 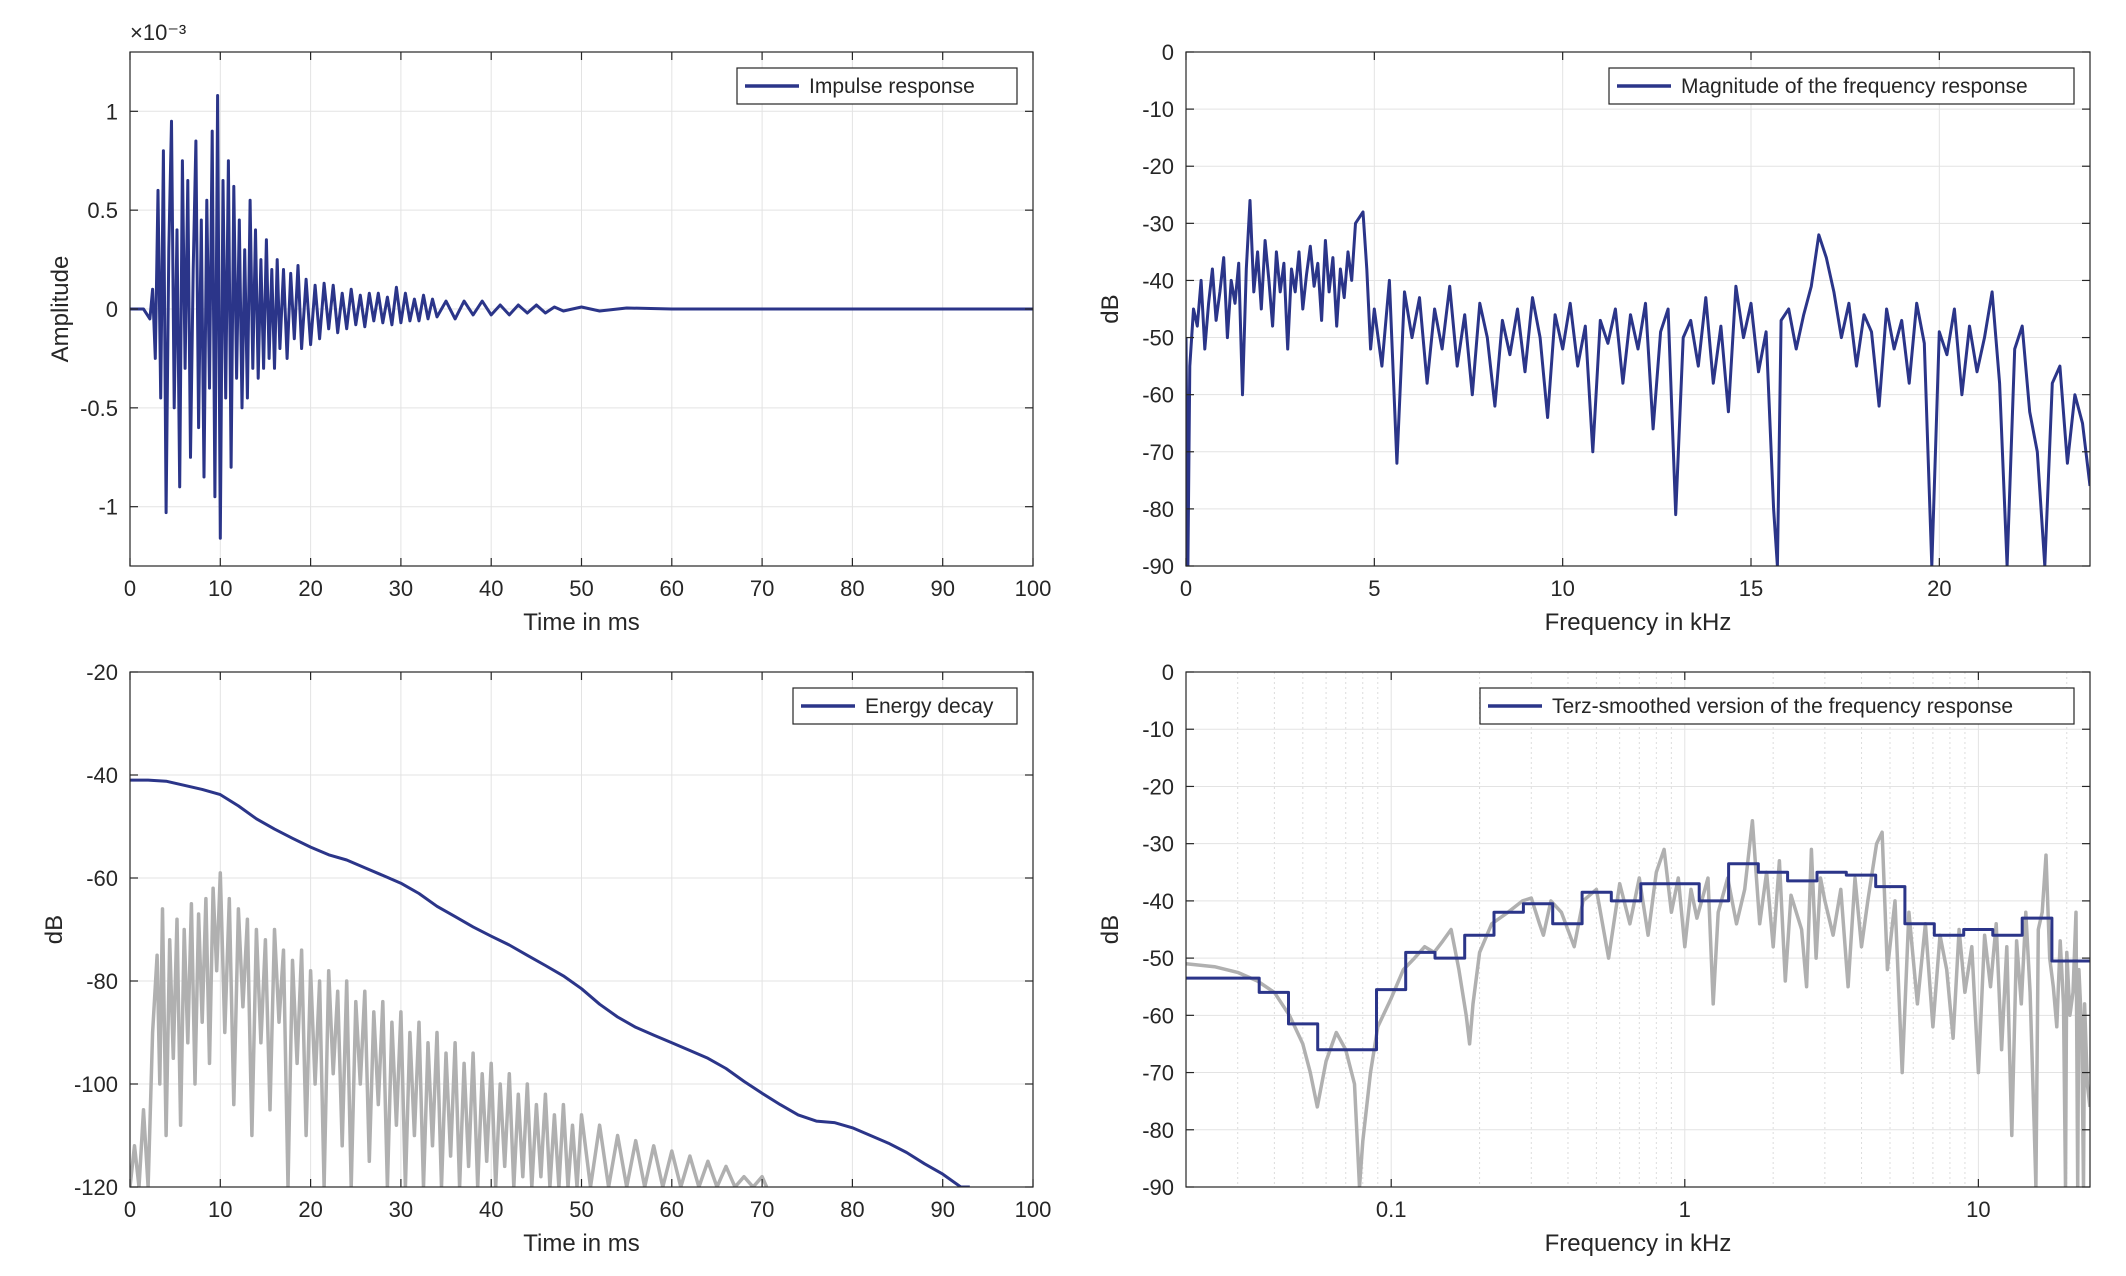 What do you see at coordinates (1158, 1073) in the screenshot?
I see `terz-y-tick-label: -70` at bounding box center [1158, 1073].